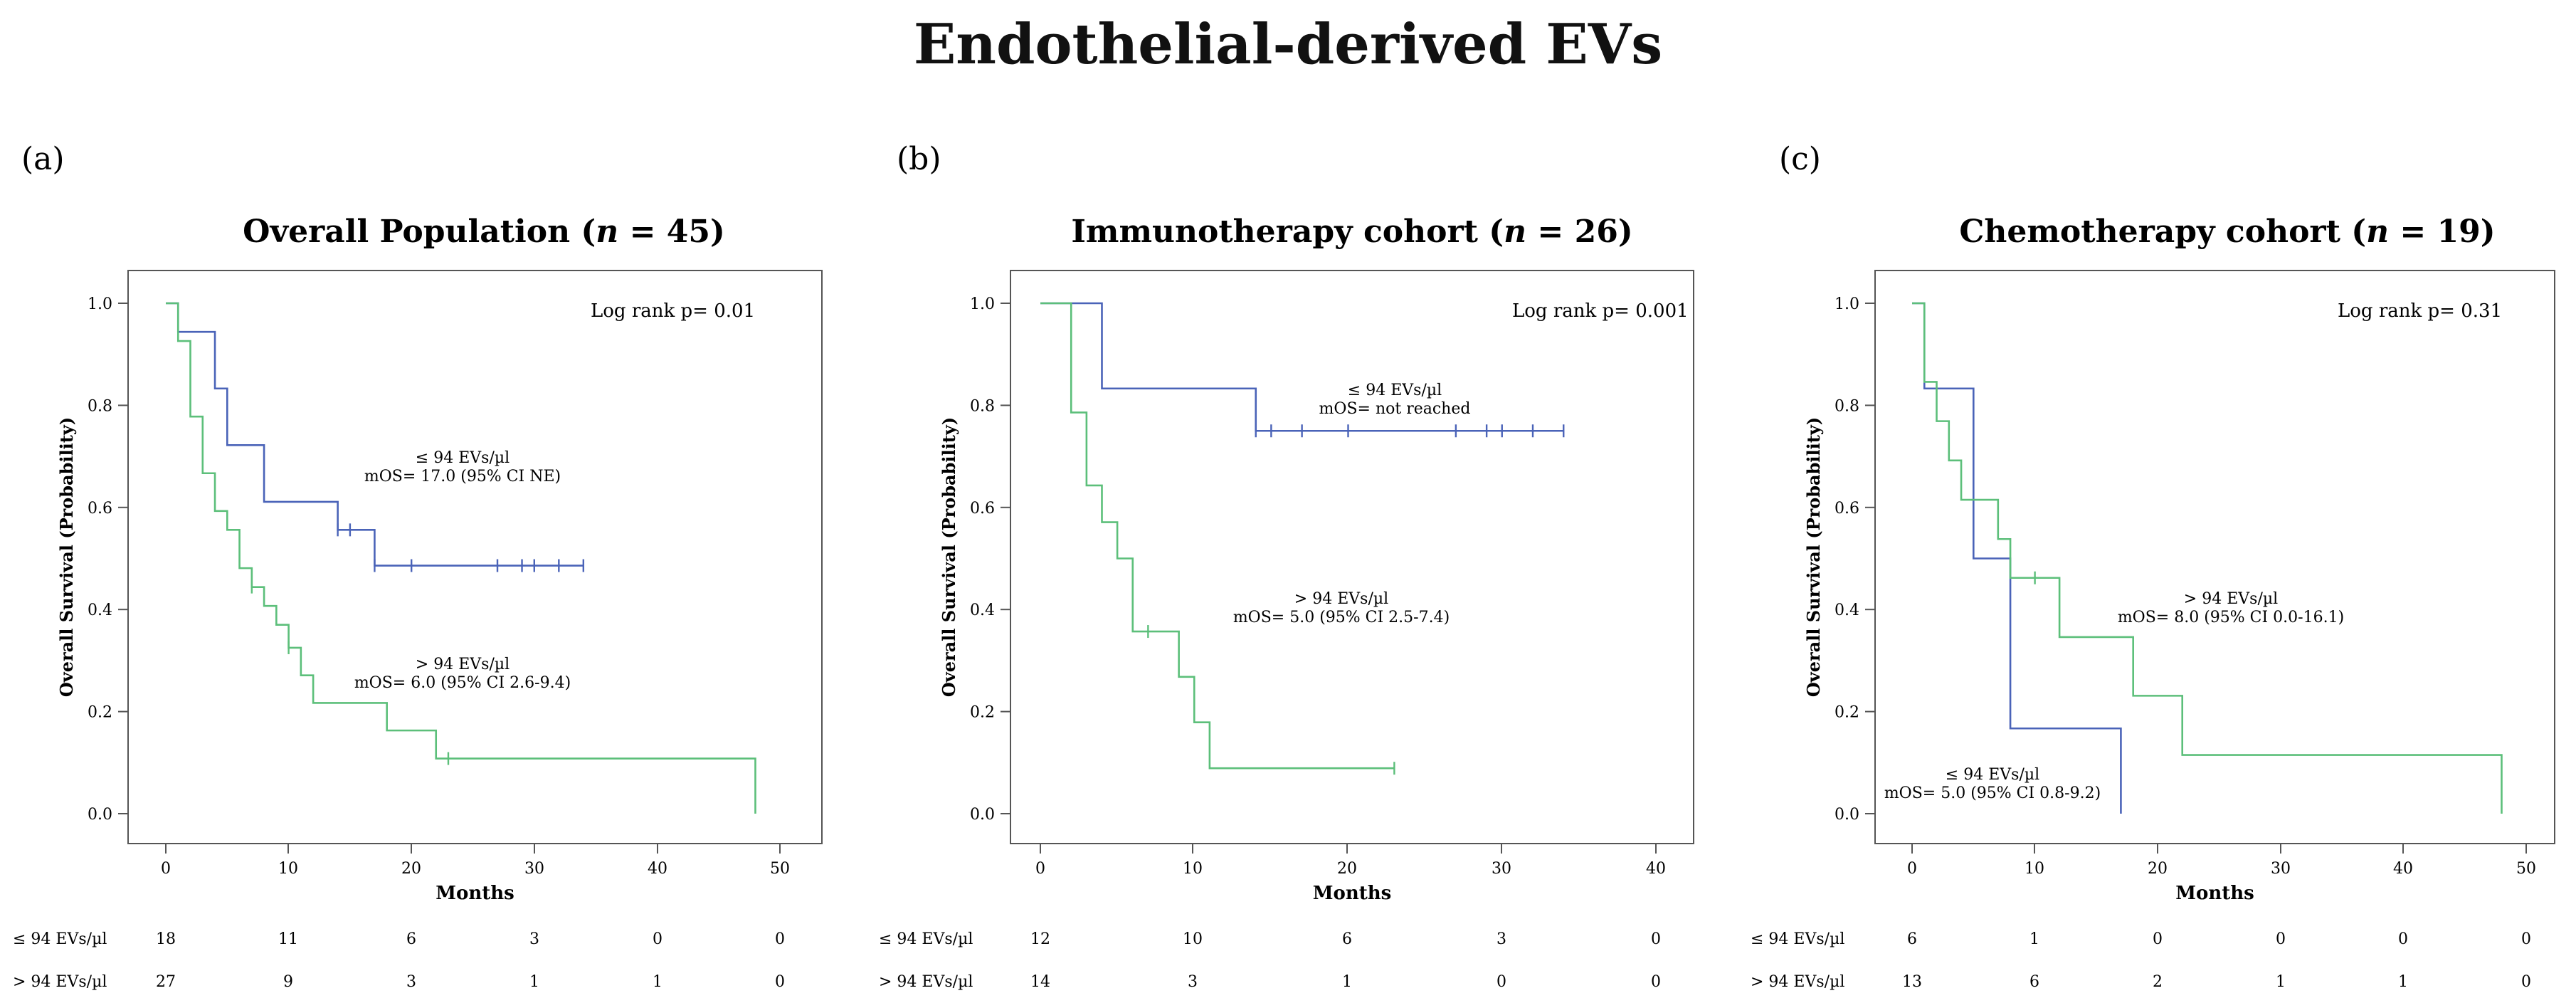 The image size is (2576, 1008). I want to click on x-tick-label: 50, so click(780, 869).